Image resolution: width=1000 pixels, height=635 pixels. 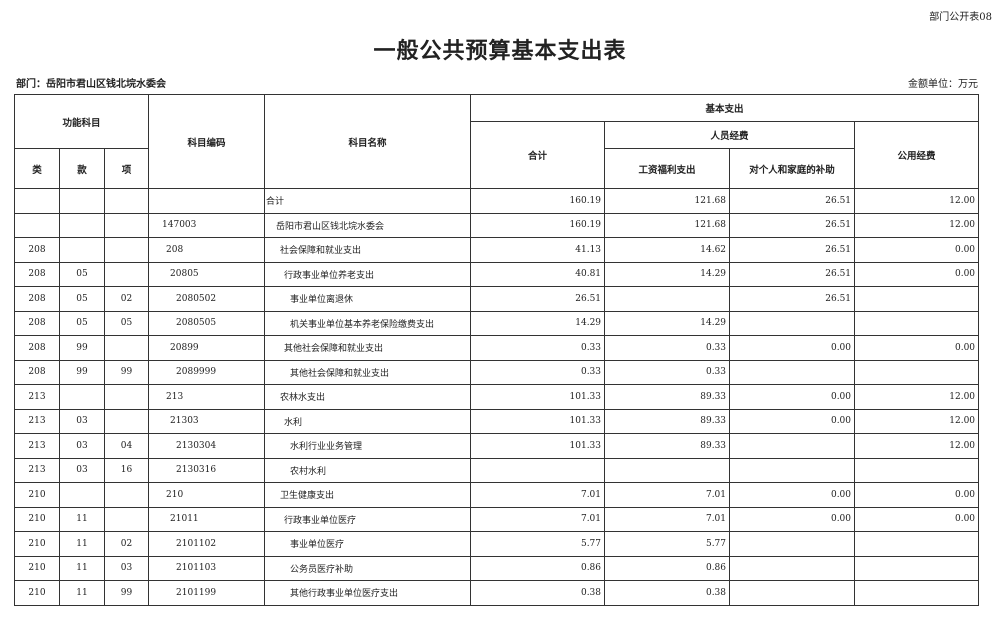 What do you see at coordinates (538, 250) in the screenshot?
I see `cell-total: 41.13` at bounding box center [538, 250].